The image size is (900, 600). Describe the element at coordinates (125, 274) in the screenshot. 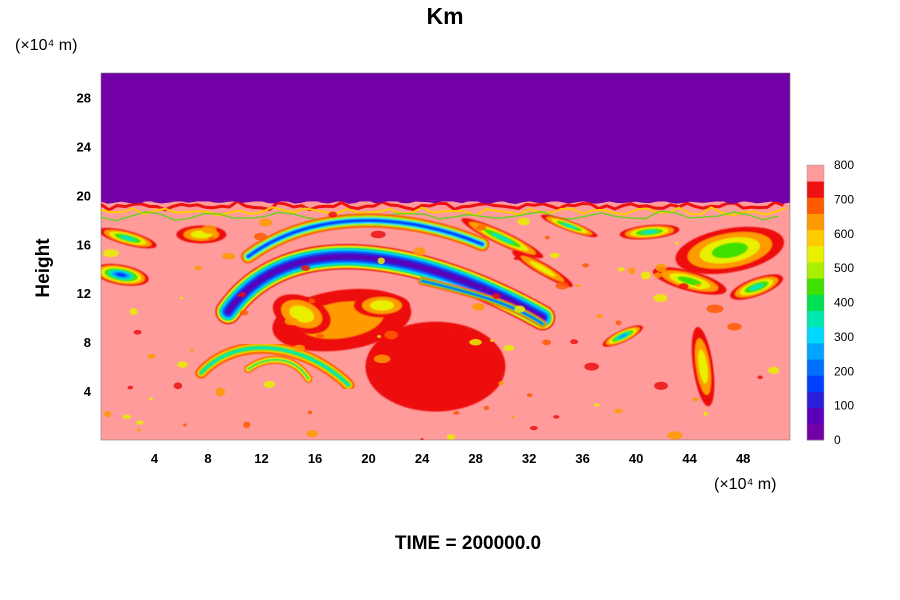

I see `left-blue-streak` at that location.